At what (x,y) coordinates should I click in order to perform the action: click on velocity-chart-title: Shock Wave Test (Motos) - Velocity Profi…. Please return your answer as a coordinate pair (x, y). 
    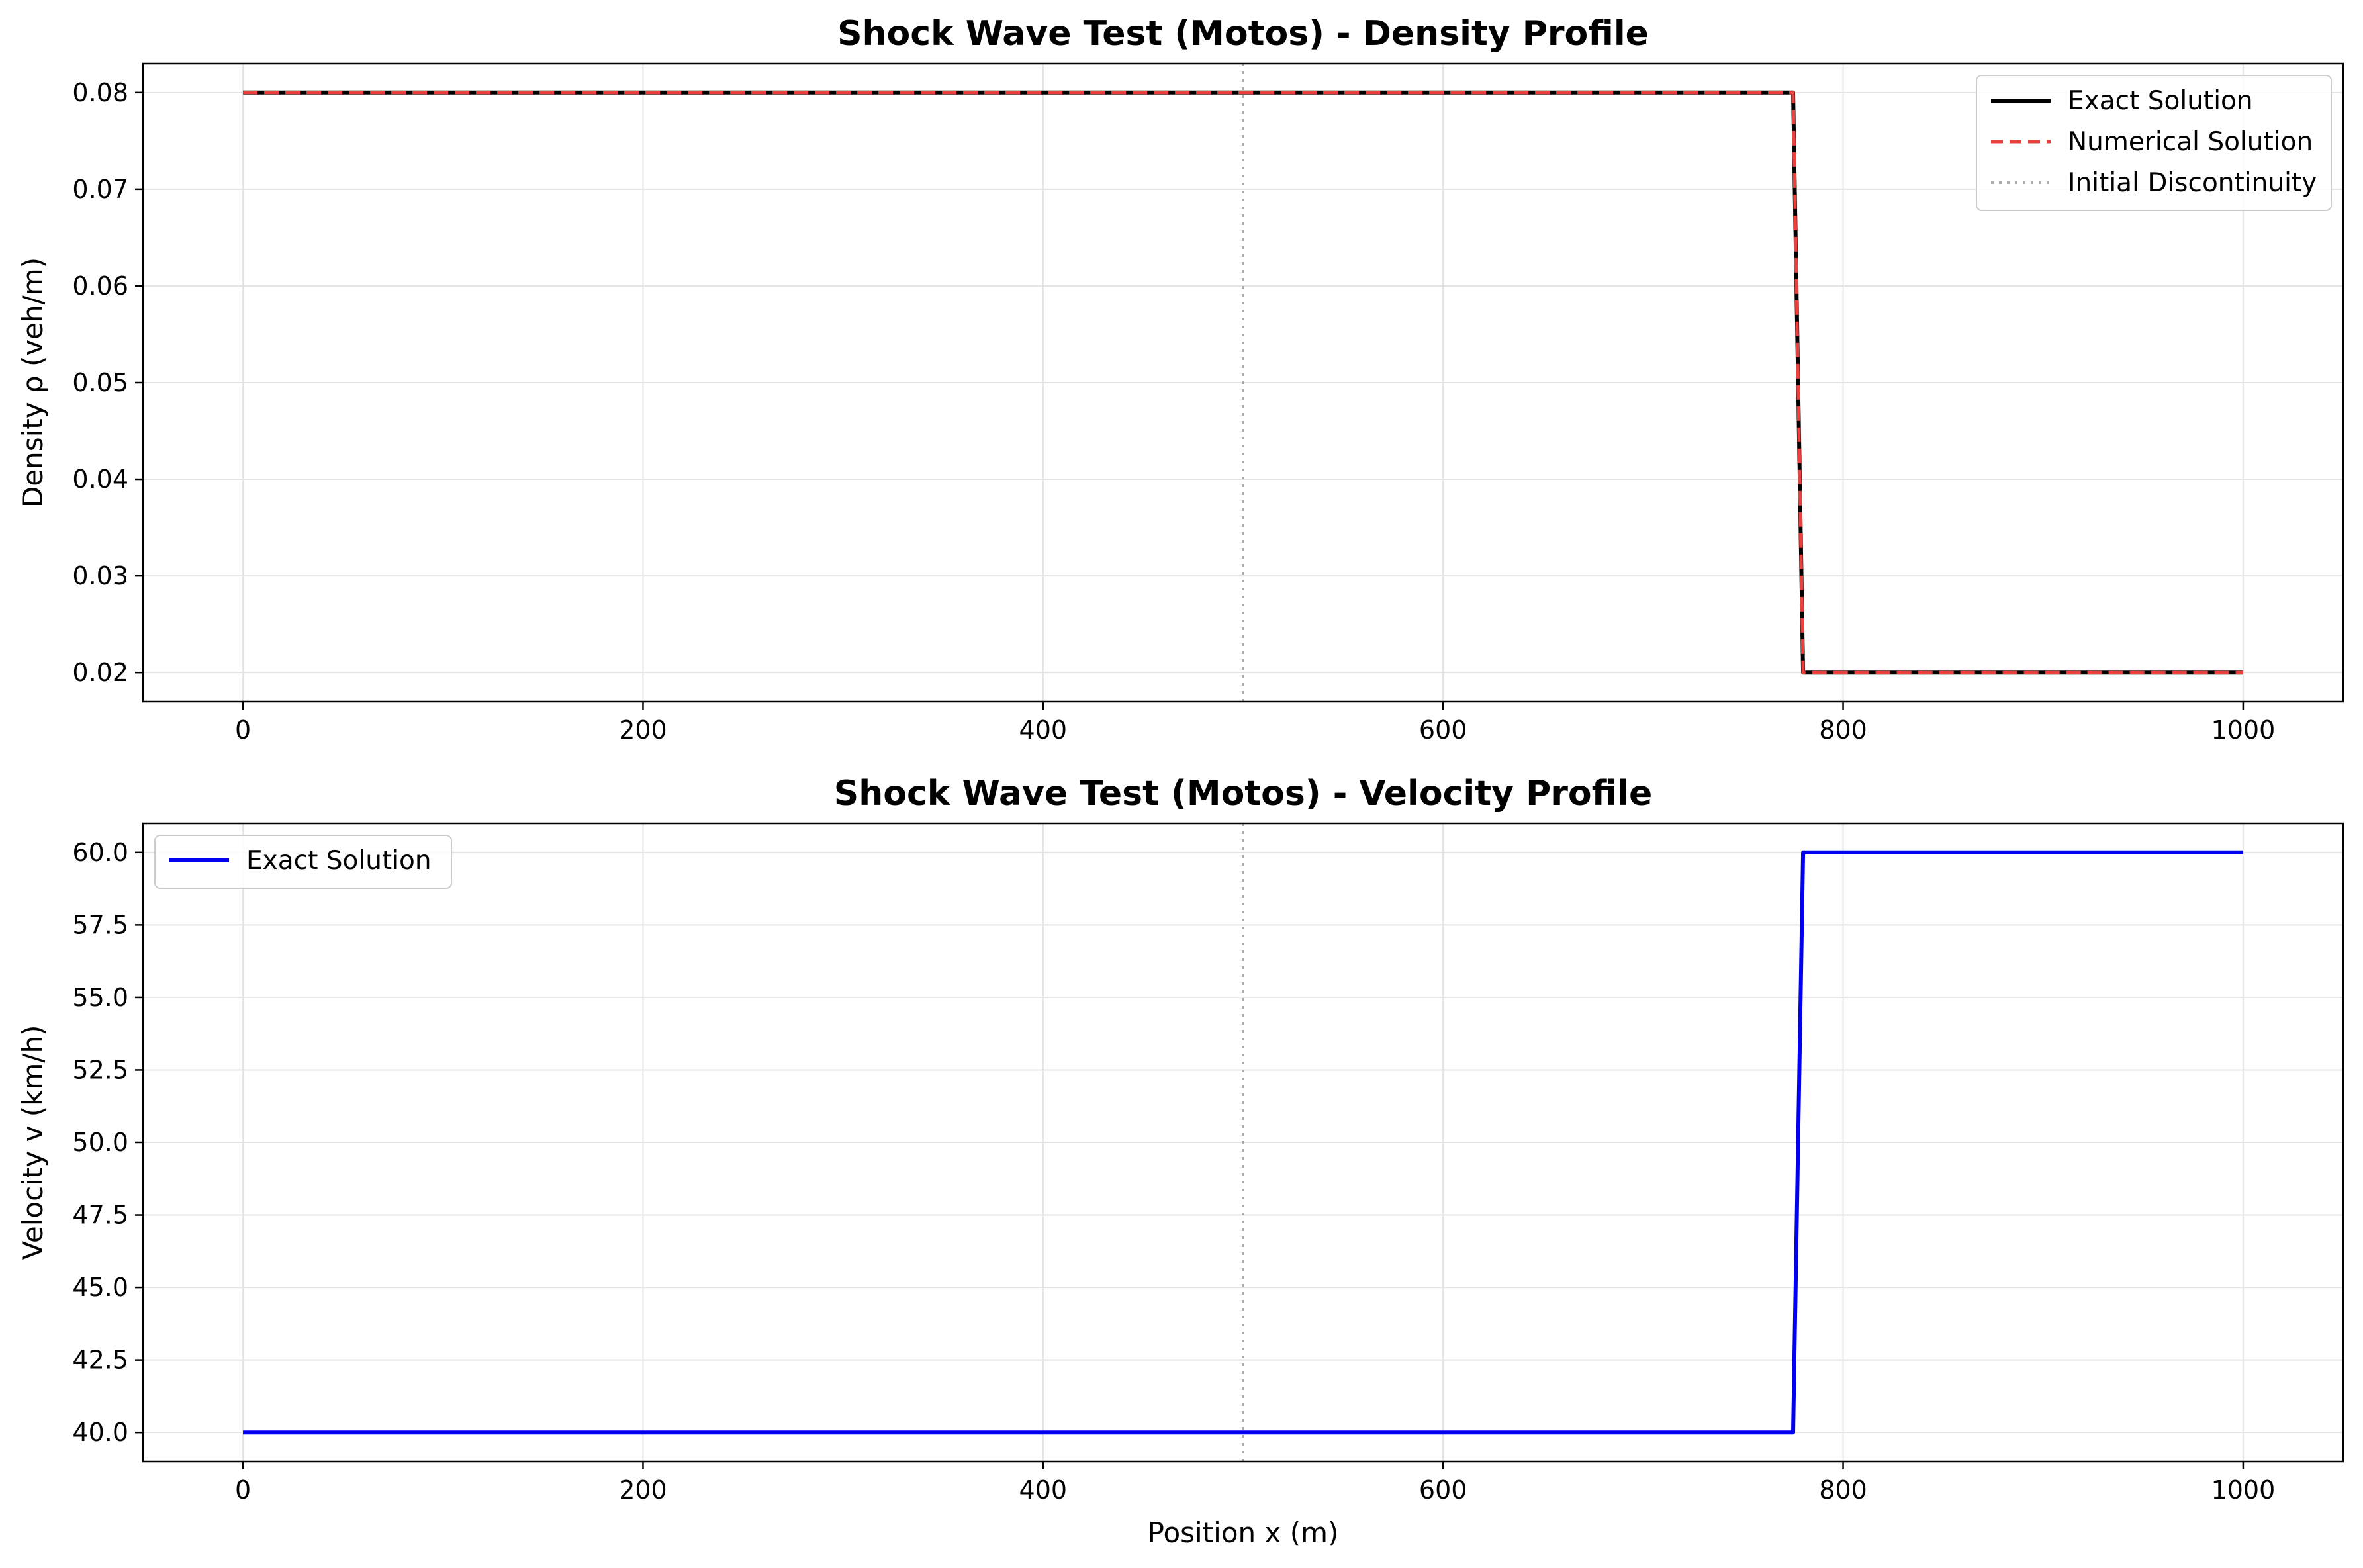
    Looking at the image, I should click on (1243, 793).